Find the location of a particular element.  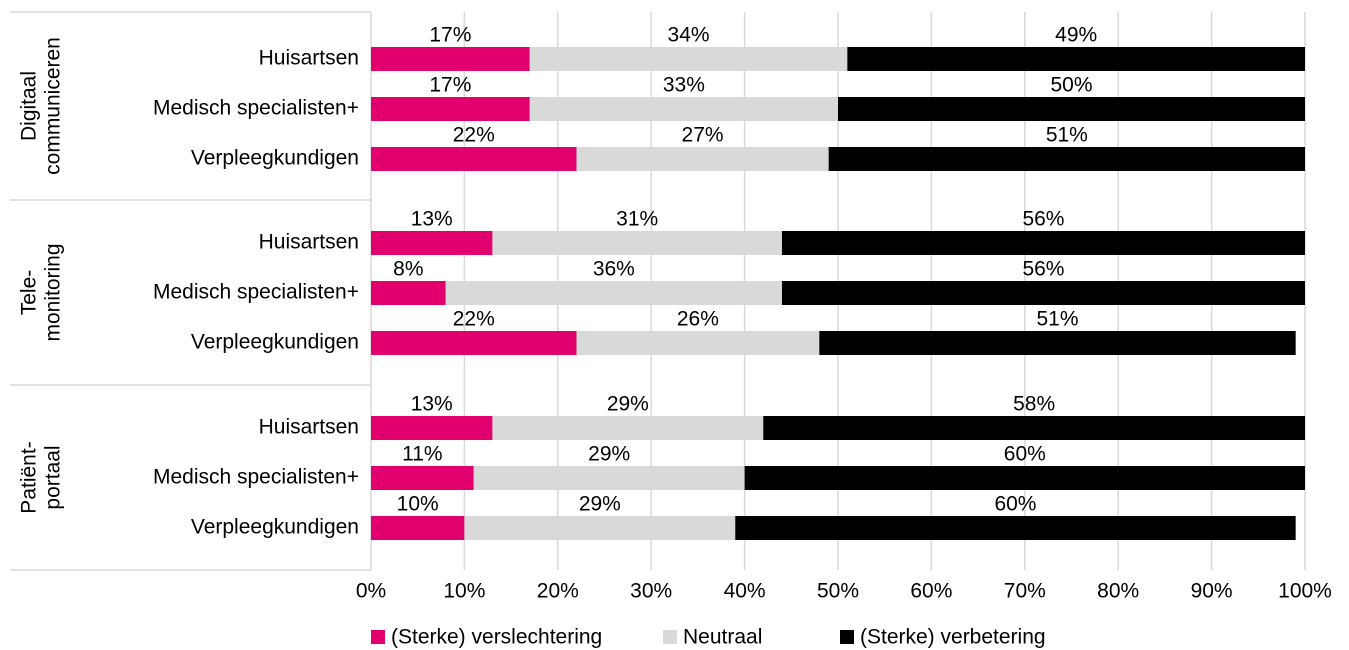

x-tick-label: 30% is located at coordinates (651, 591).